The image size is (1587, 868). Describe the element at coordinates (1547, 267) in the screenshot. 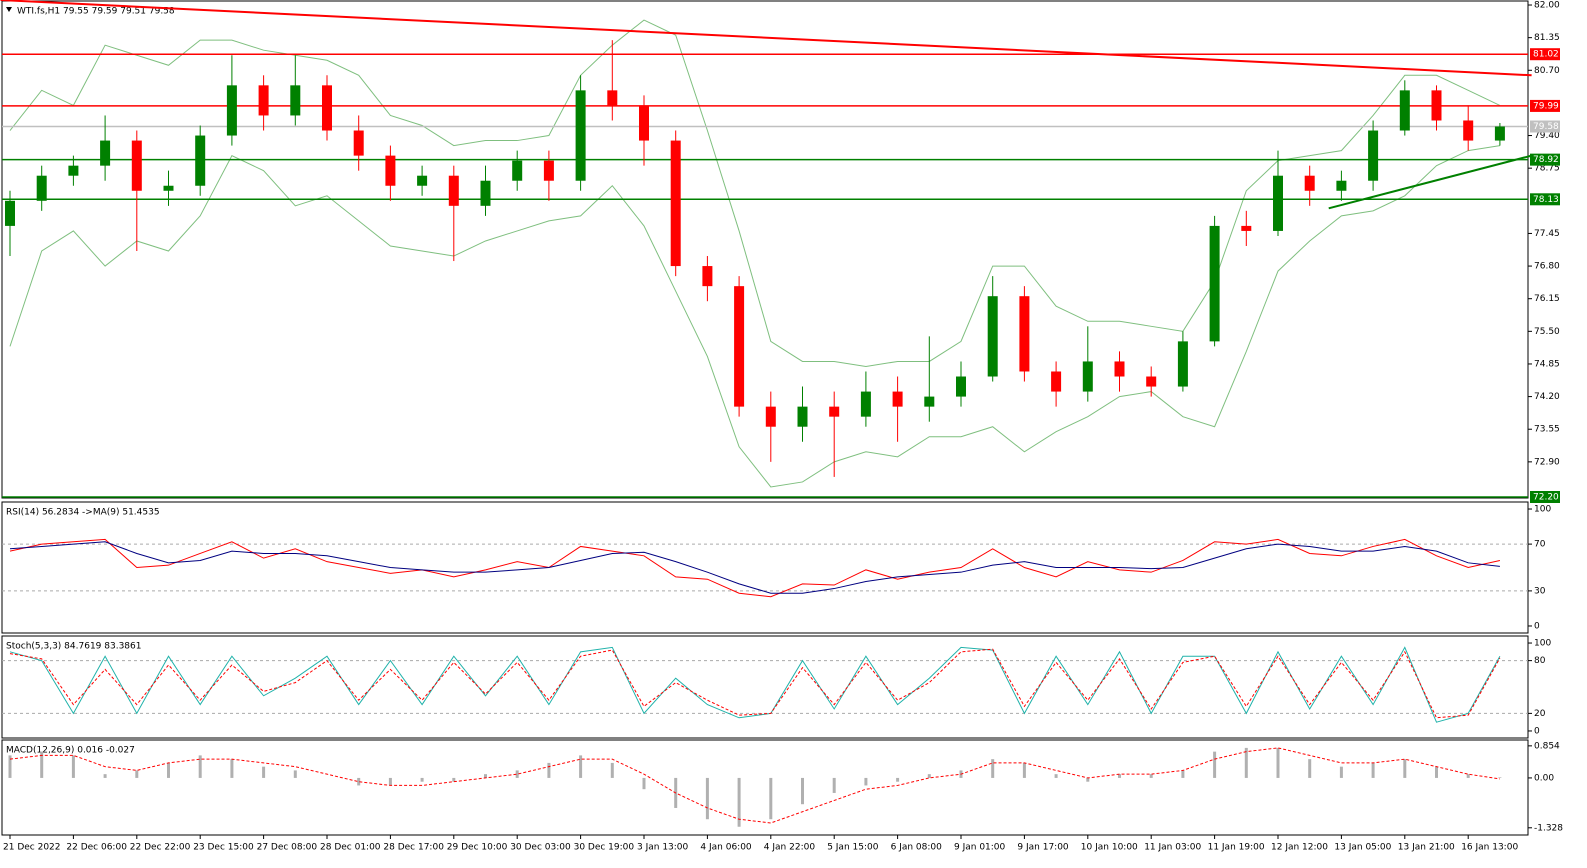

I see `y-tick-label: 76.80` at that location.